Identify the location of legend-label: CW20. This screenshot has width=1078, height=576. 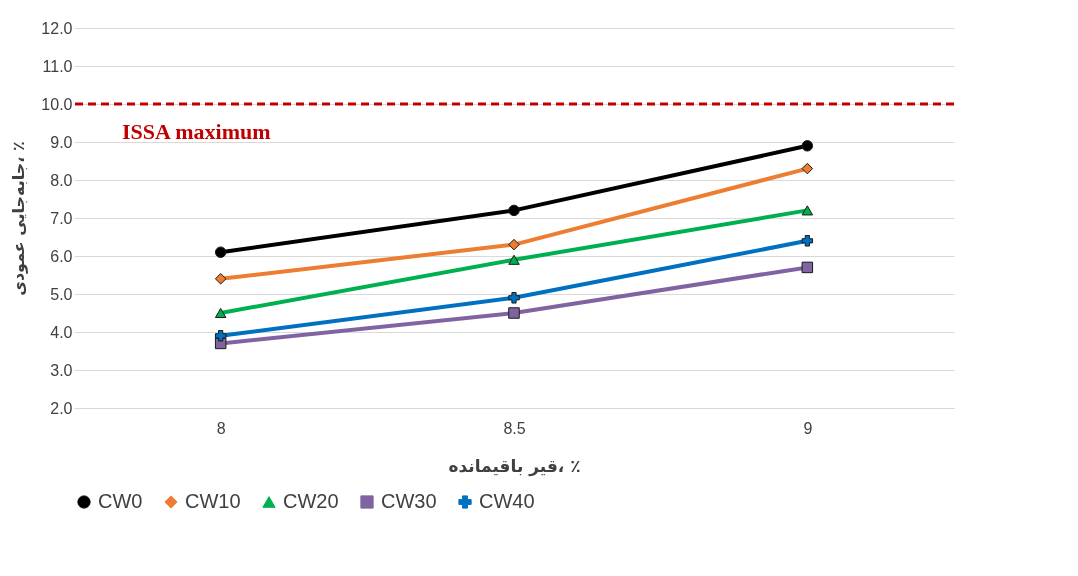
(311, 501).